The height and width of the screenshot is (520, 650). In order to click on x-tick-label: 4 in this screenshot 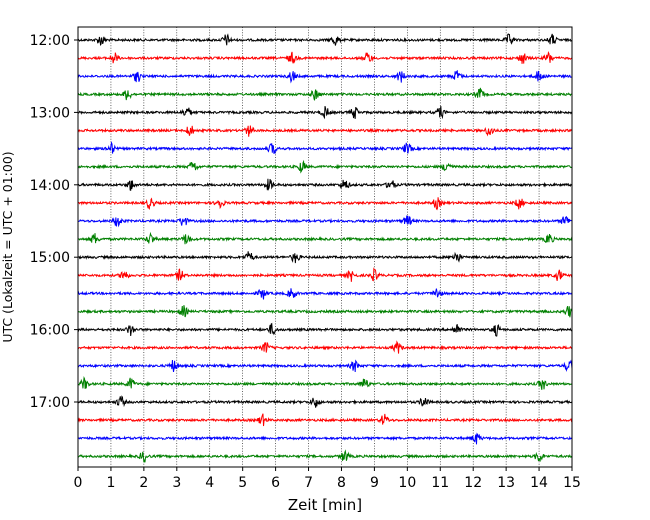, I will do `click(209, 483)`.